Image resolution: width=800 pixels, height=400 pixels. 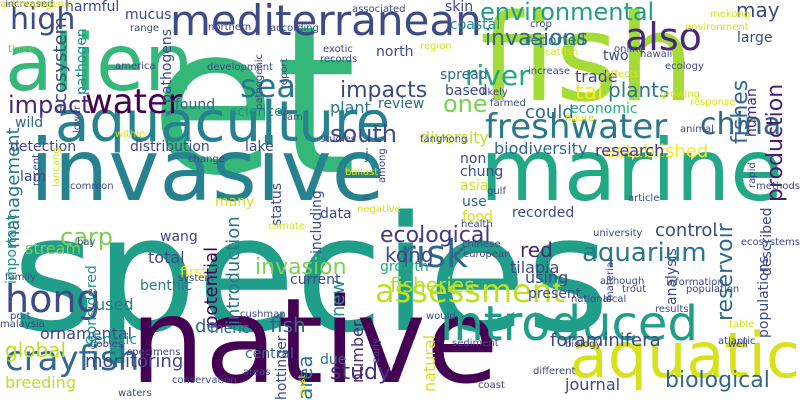 I want to click on word-introduced: introduced, so click(x=569, y=324).